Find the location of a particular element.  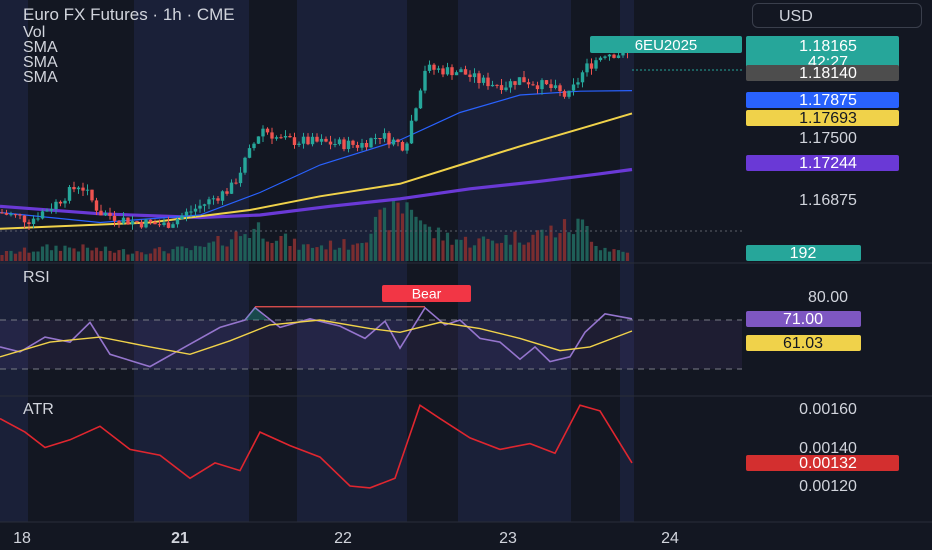

svg-text: 1.17244 is located at coordinates (828, 163).